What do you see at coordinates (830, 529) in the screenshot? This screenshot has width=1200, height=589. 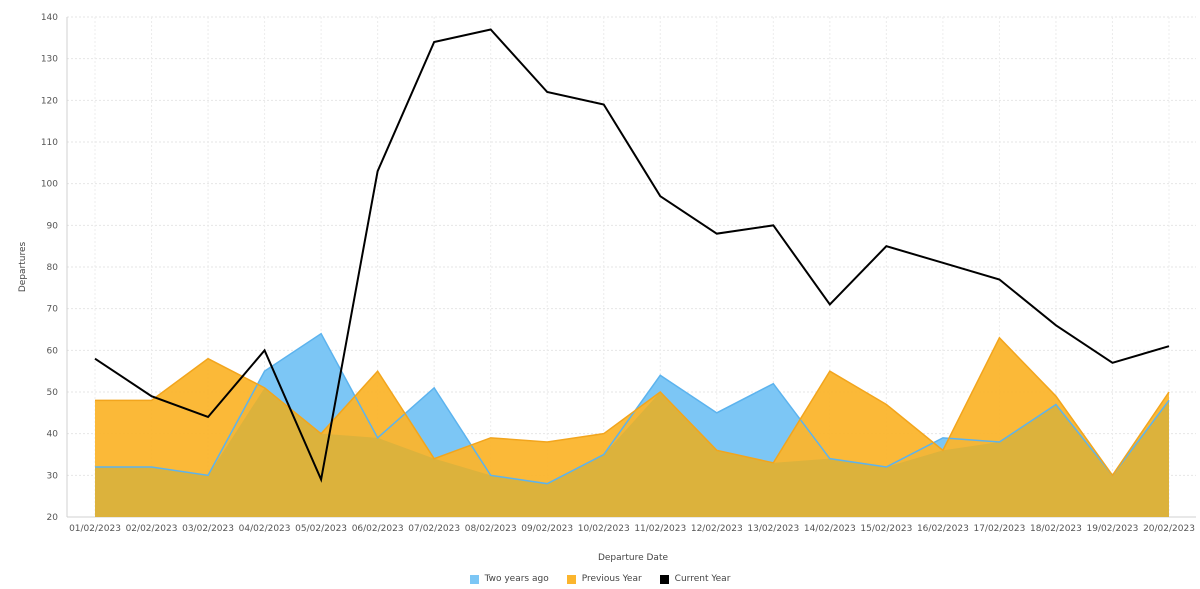 I see `x-tick-label: 14/02/2023` at bounding box center [830, 529].